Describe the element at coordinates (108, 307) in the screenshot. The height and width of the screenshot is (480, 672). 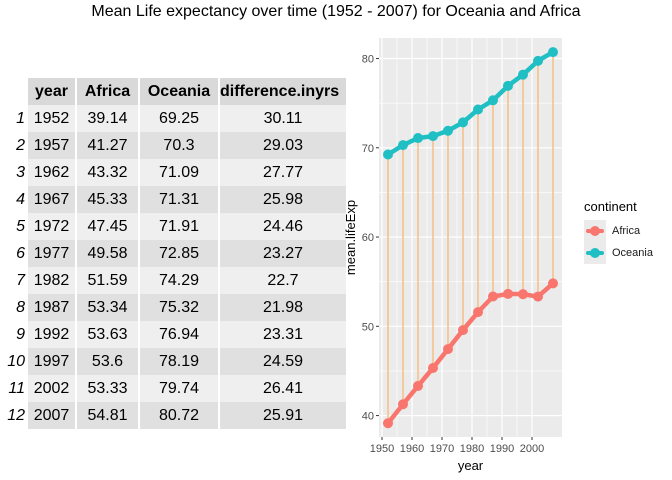
I see `africa-cell: 53.34` at that location.